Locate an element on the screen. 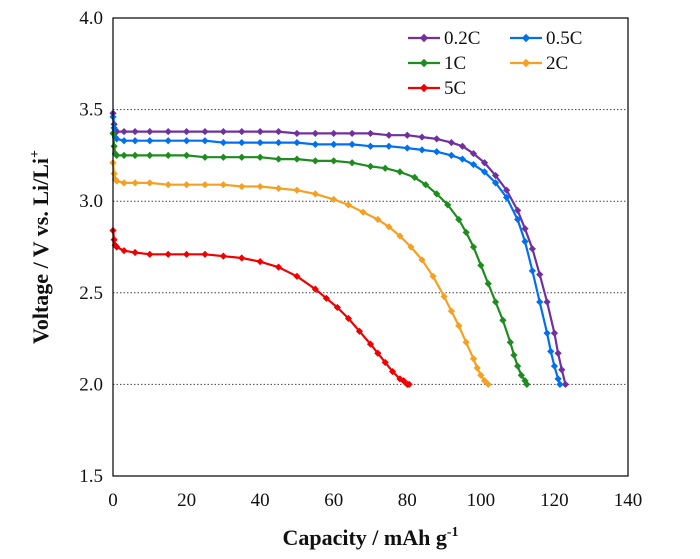  data-point-0.2C-31 is located at coordinates (532, 249).